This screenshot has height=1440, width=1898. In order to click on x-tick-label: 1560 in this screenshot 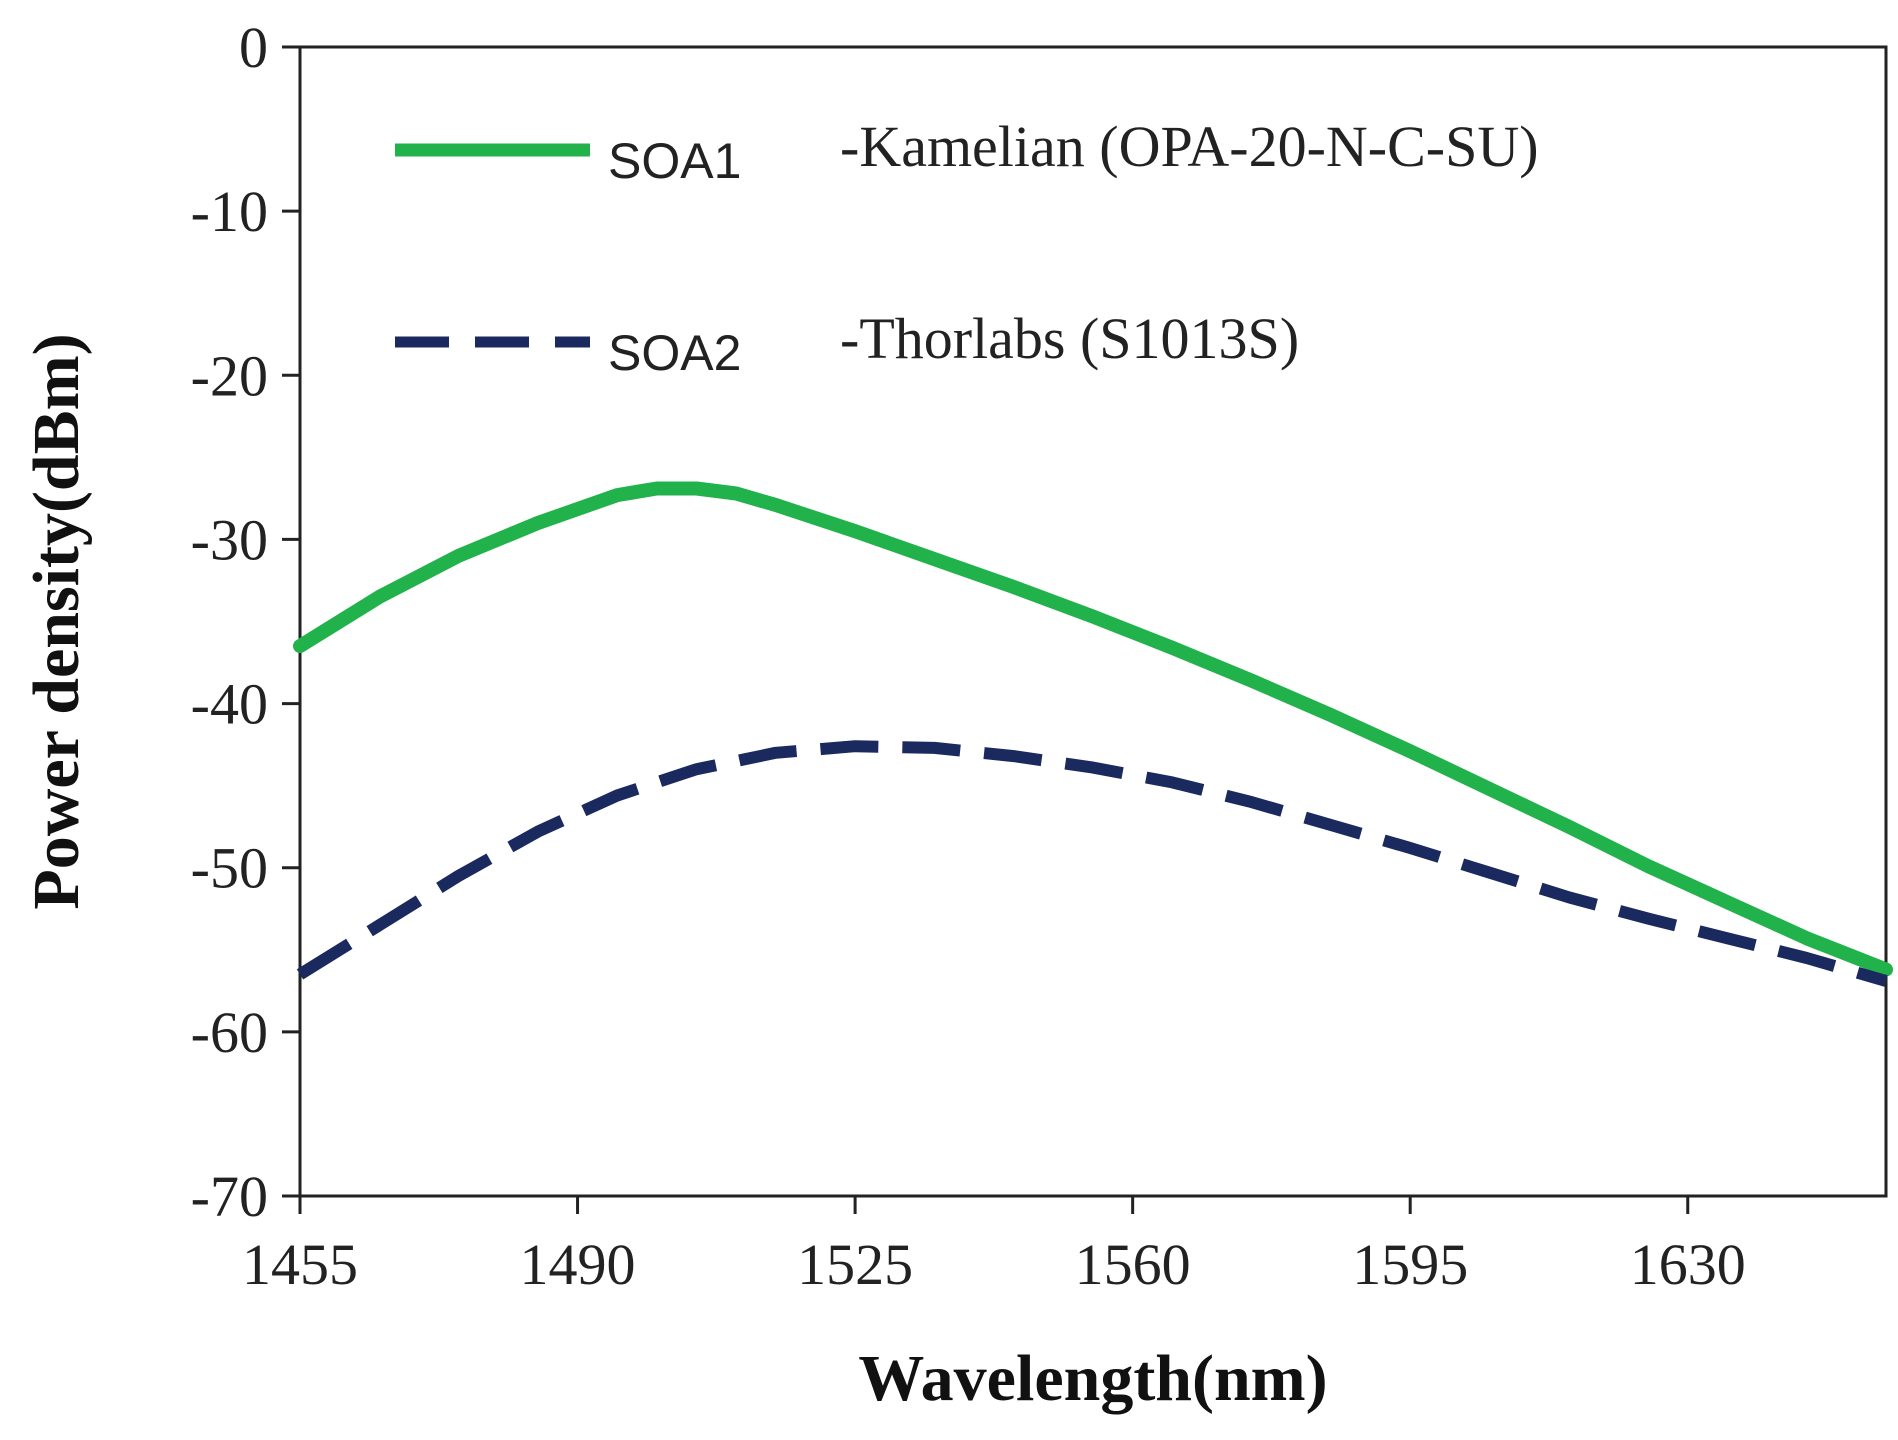, I will do `click(1133, 1264)`.